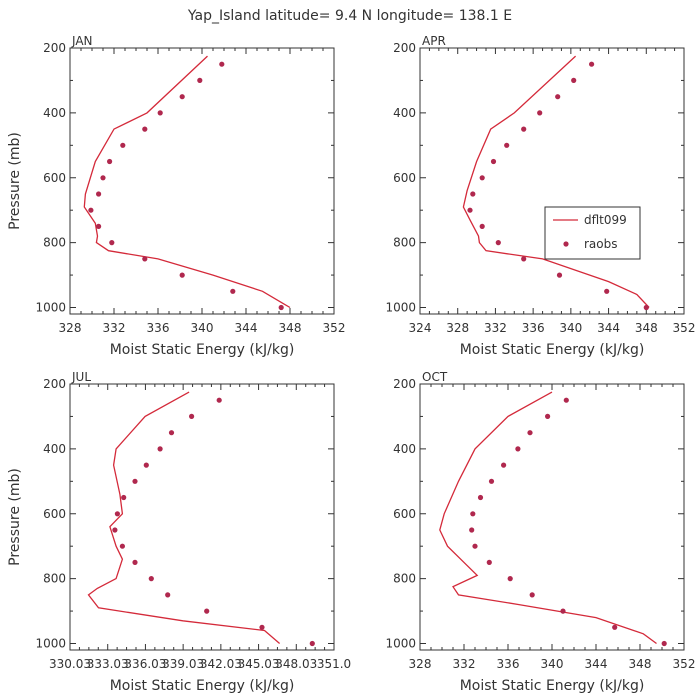 The height and width of the screenshot is (700, 700). What do you see at coordinates (592, 233) in the screenshot?
I see `legend-box` at bounding box center [592, 233].